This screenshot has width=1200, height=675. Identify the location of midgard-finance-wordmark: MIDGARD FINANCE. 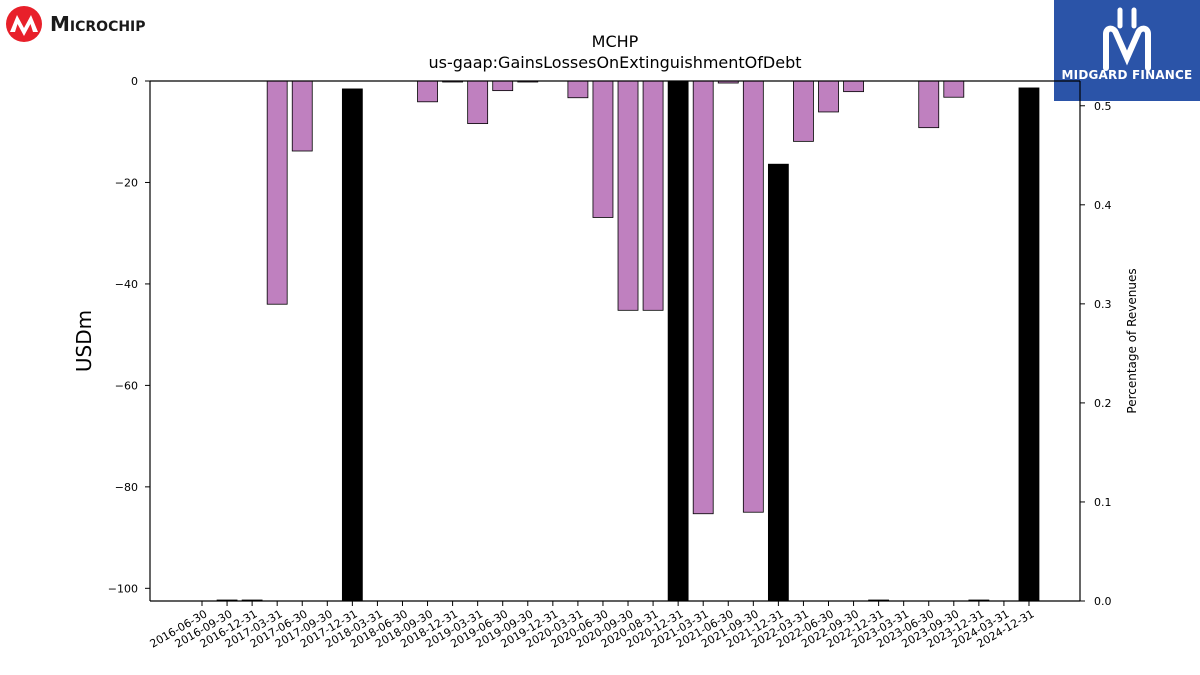
(1127, 75).